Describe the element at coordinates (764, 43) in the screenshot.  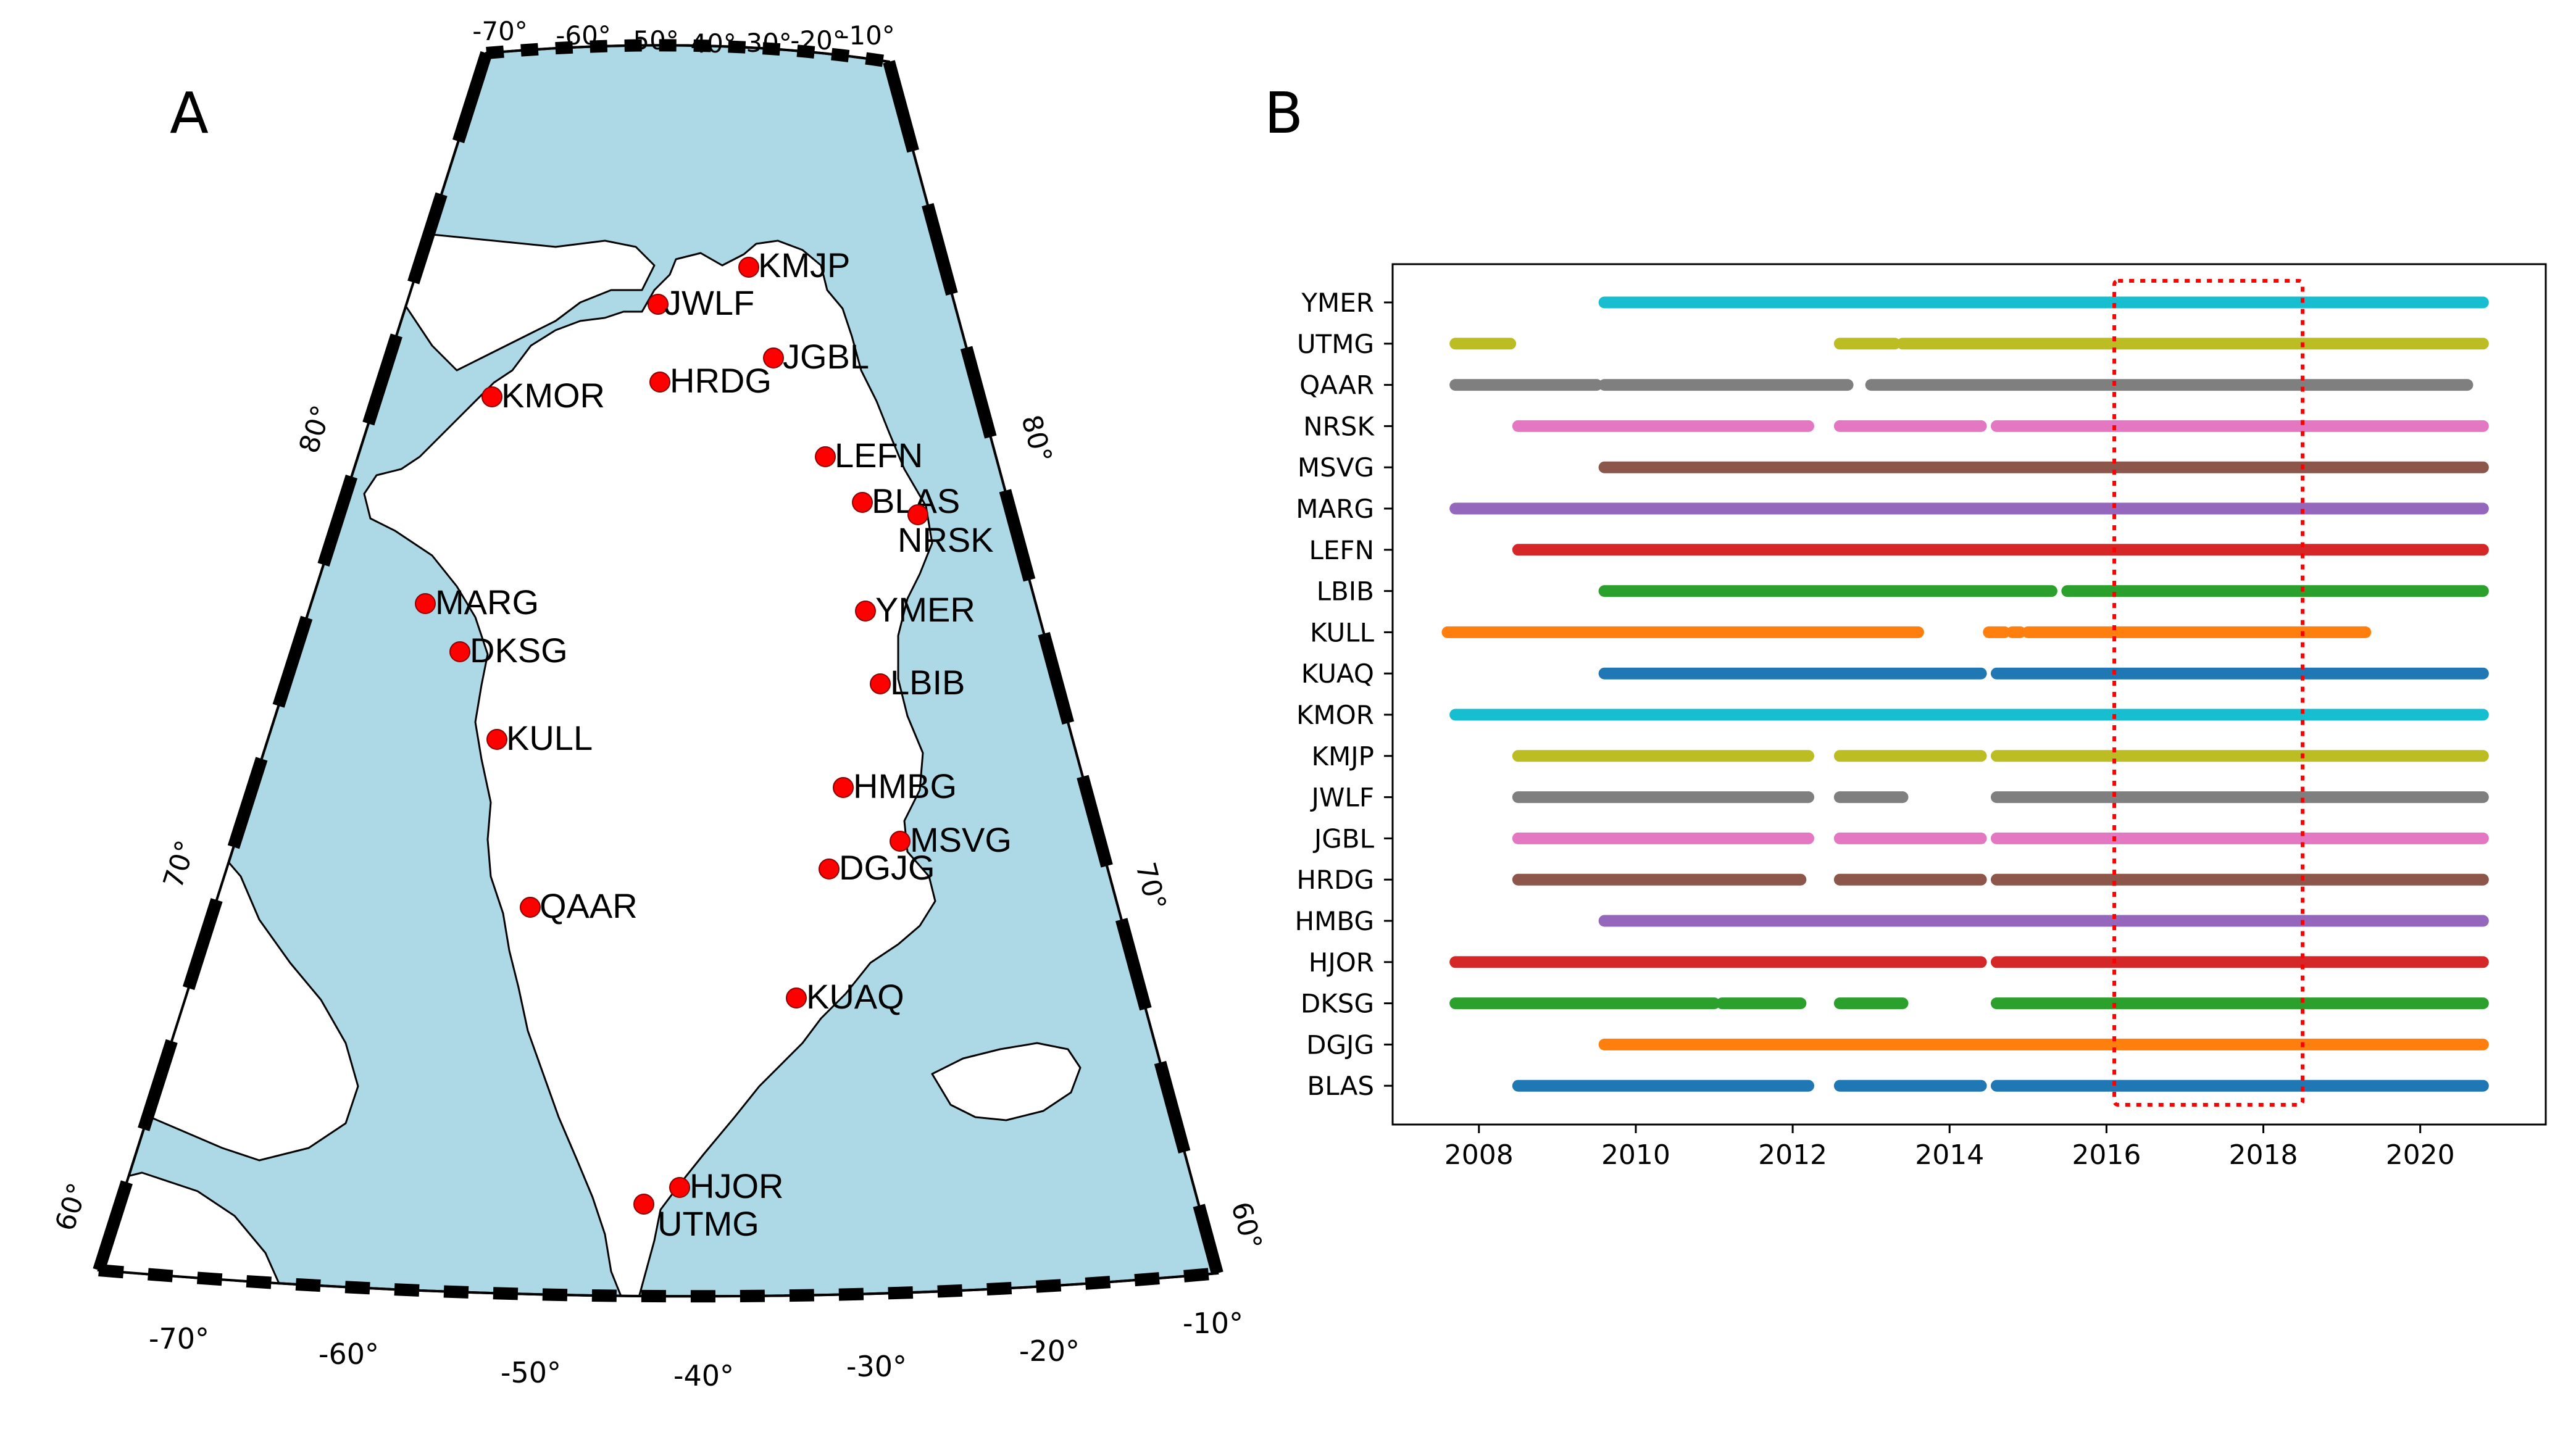
I see `top-lon-label: -30°` at that location.